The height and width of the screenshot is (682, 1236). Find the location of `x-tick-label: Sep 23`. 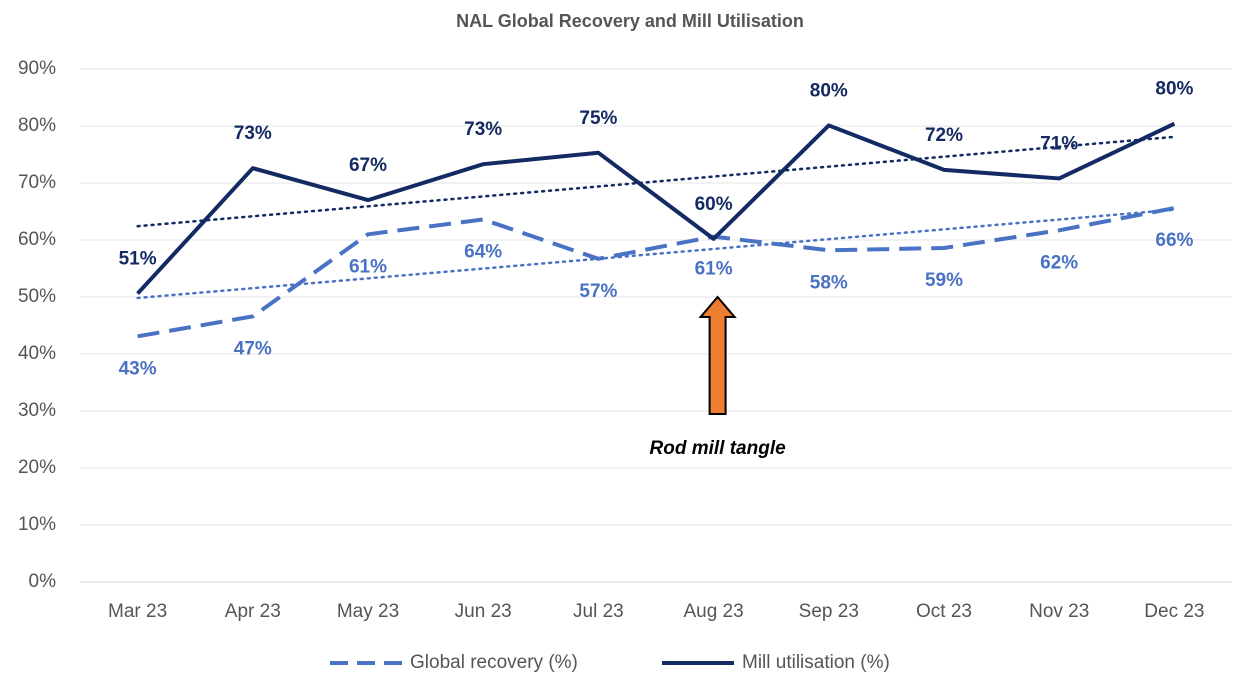

x-tick-label: Sep 23 is located at coordinates (829, 611).